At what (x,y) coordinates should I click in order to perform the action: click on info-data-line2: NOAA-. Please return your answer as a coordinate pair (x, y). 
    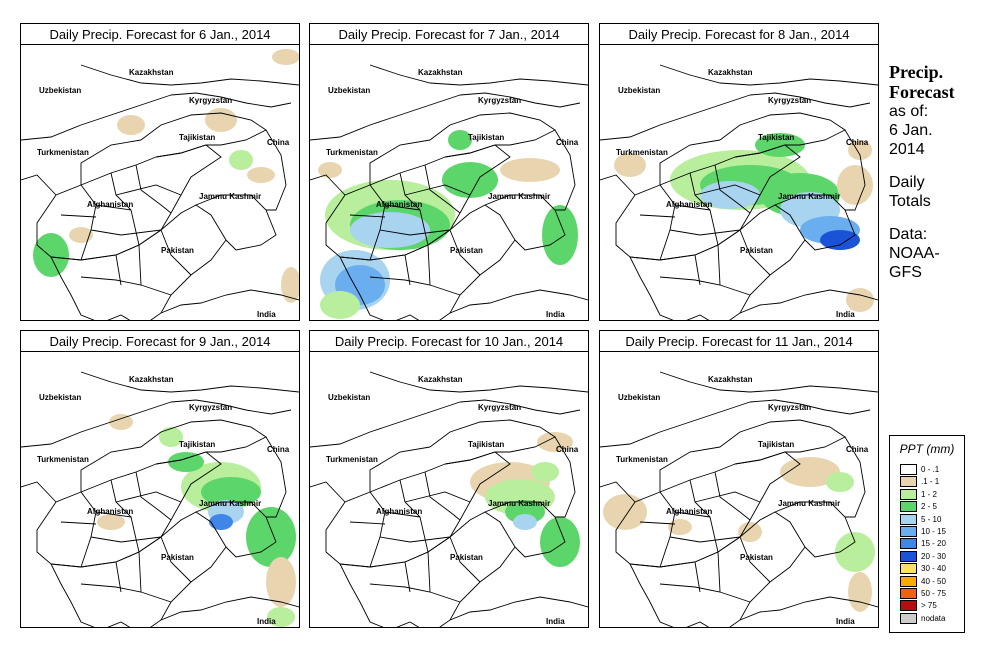
    Looking at the image, I should click on (914, 253).